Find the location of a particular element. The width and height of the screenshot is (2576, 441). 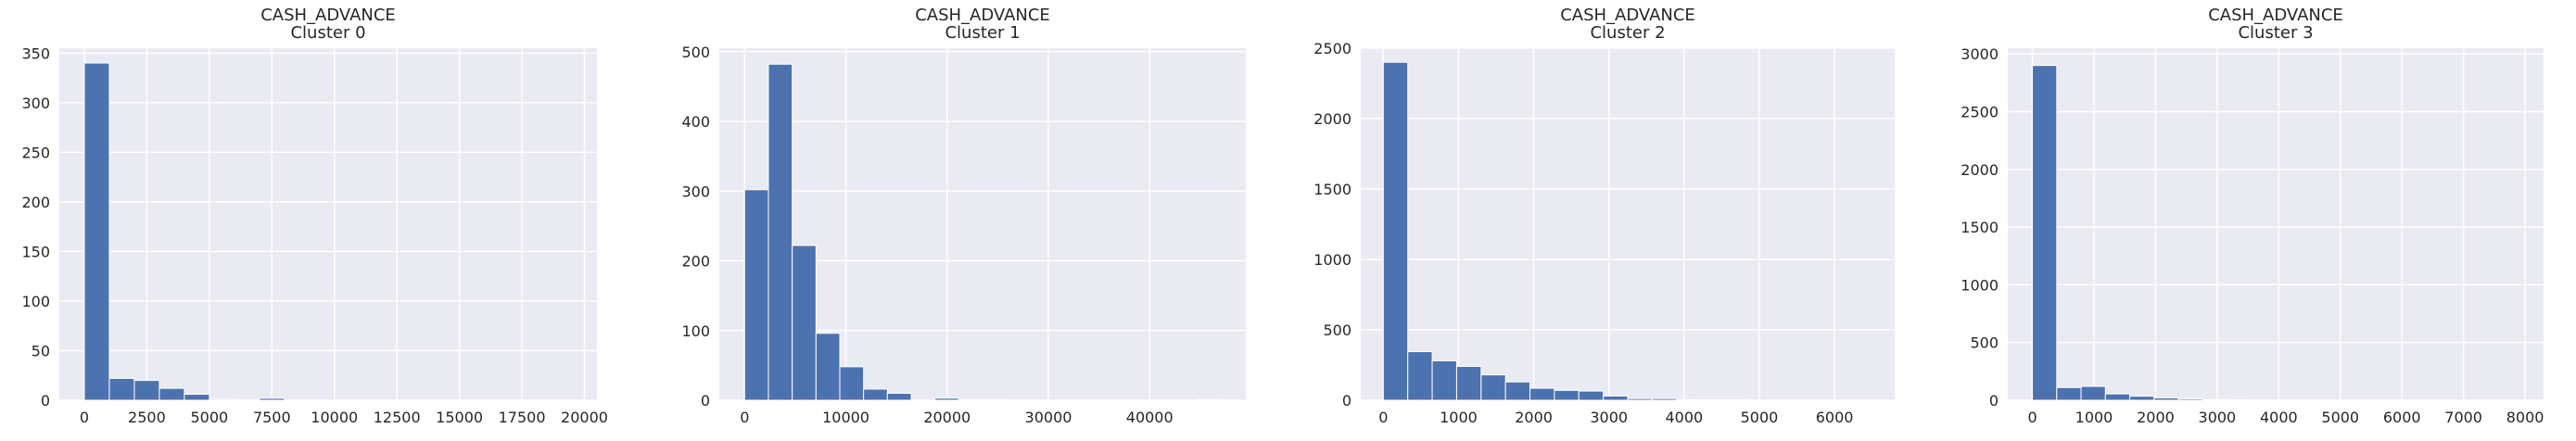

y-tick-label: 350 is located at coordinates (35, 53).